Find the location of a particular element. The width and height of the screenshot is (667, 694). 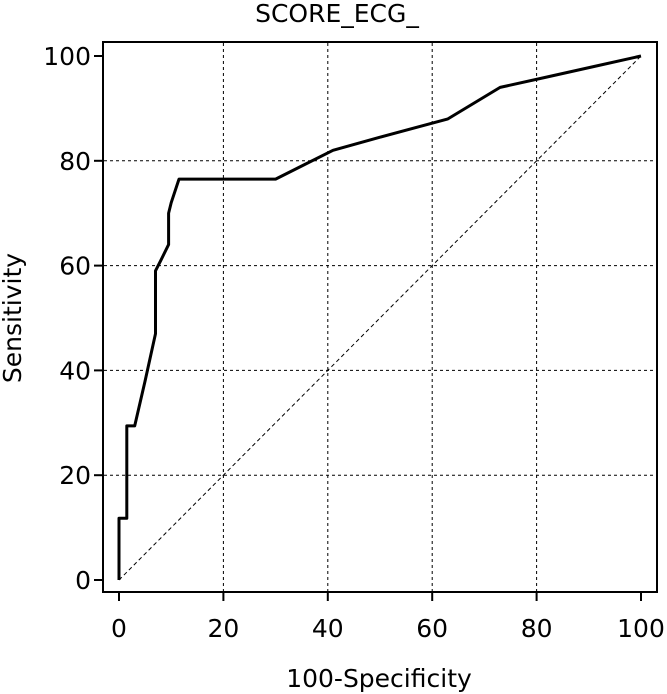

x-tick-label: 0 is located at coordinates (119, 628).